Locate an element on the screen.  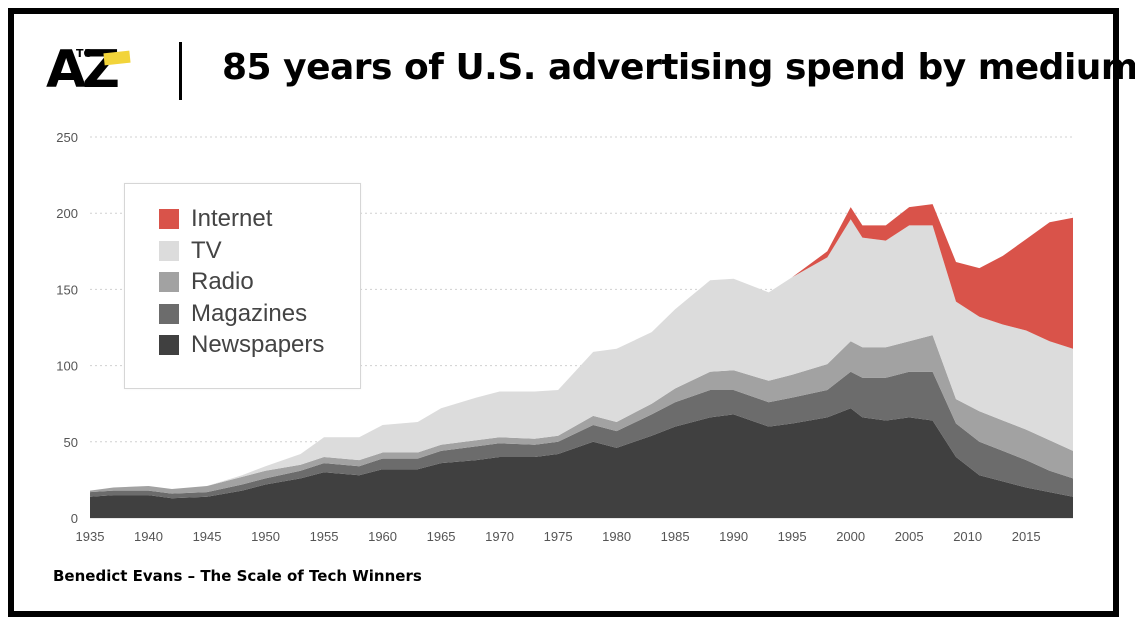
x-tick-label: 1970 is located at coordinates (499, 536).